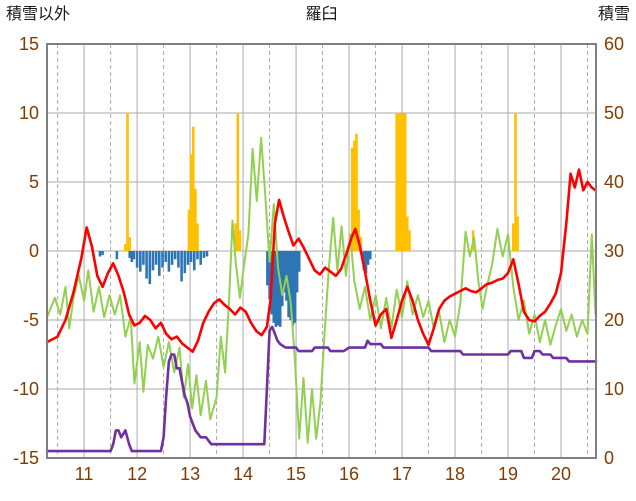 The height and width of the screenshot is (501, 636). I want to click on svg-text: -15, so click(26, 458).